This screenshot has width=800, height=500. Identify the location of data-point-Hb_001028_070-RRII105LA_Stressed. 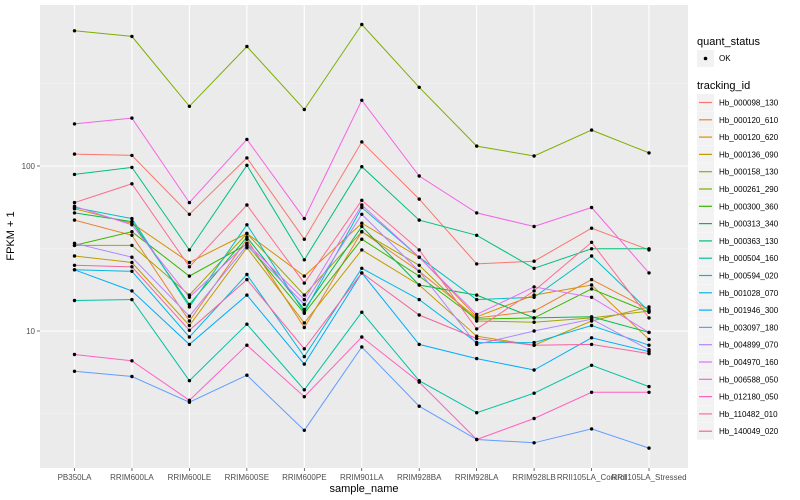
(649, 345).